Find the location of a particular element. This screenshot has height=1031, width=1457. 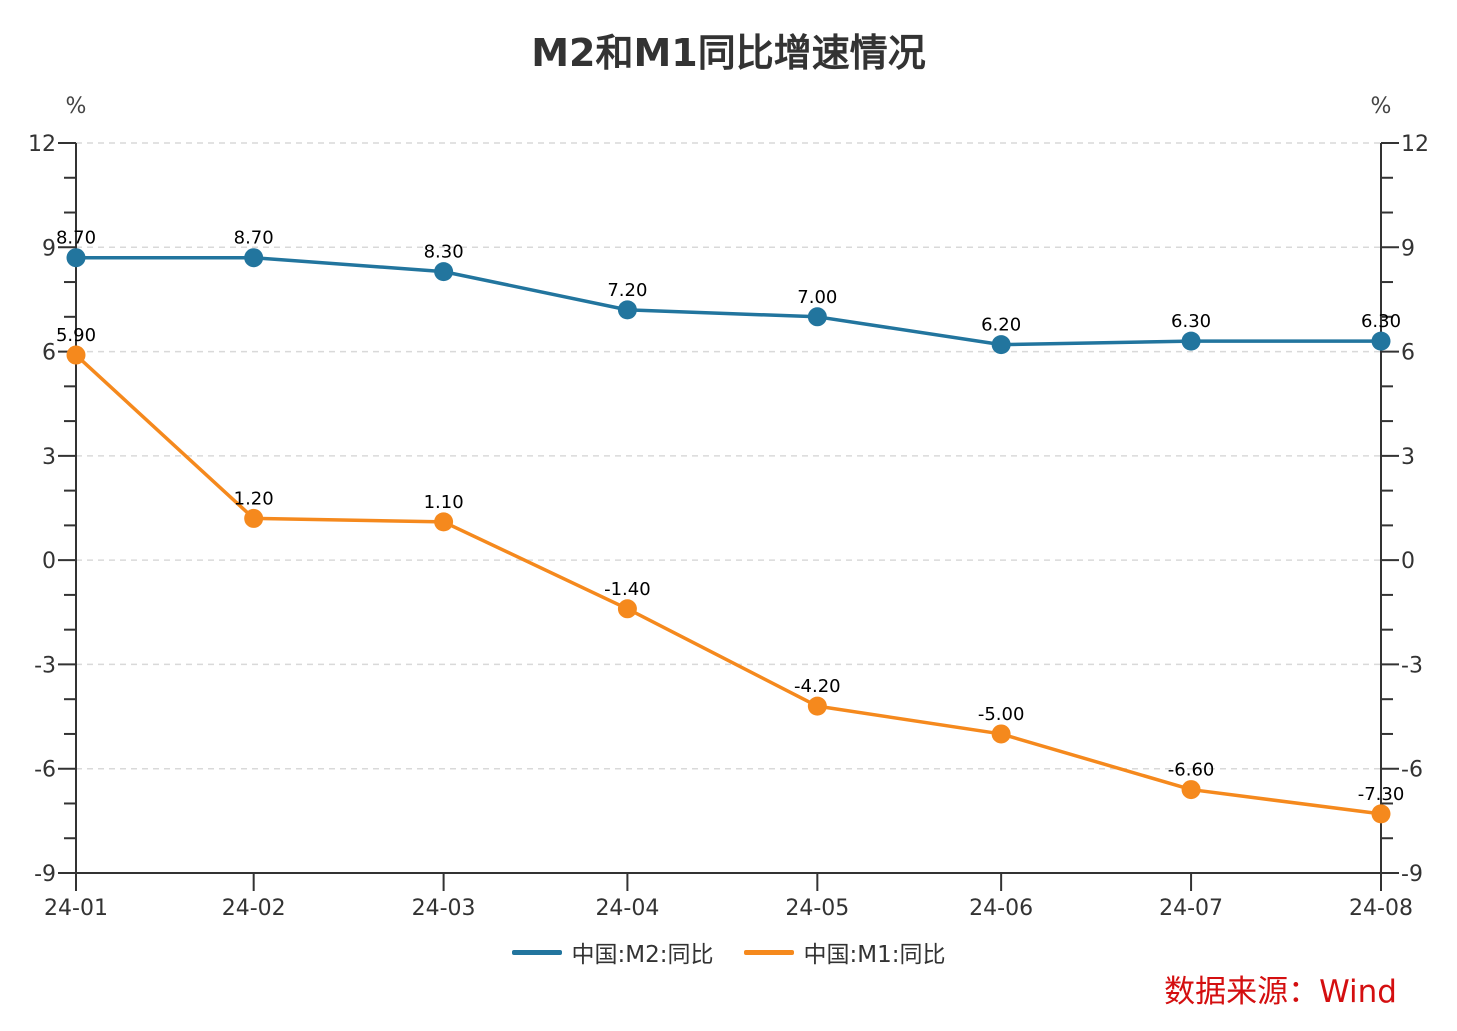

y-tick-label-right: -9 is located at coordinates (1412, 874).